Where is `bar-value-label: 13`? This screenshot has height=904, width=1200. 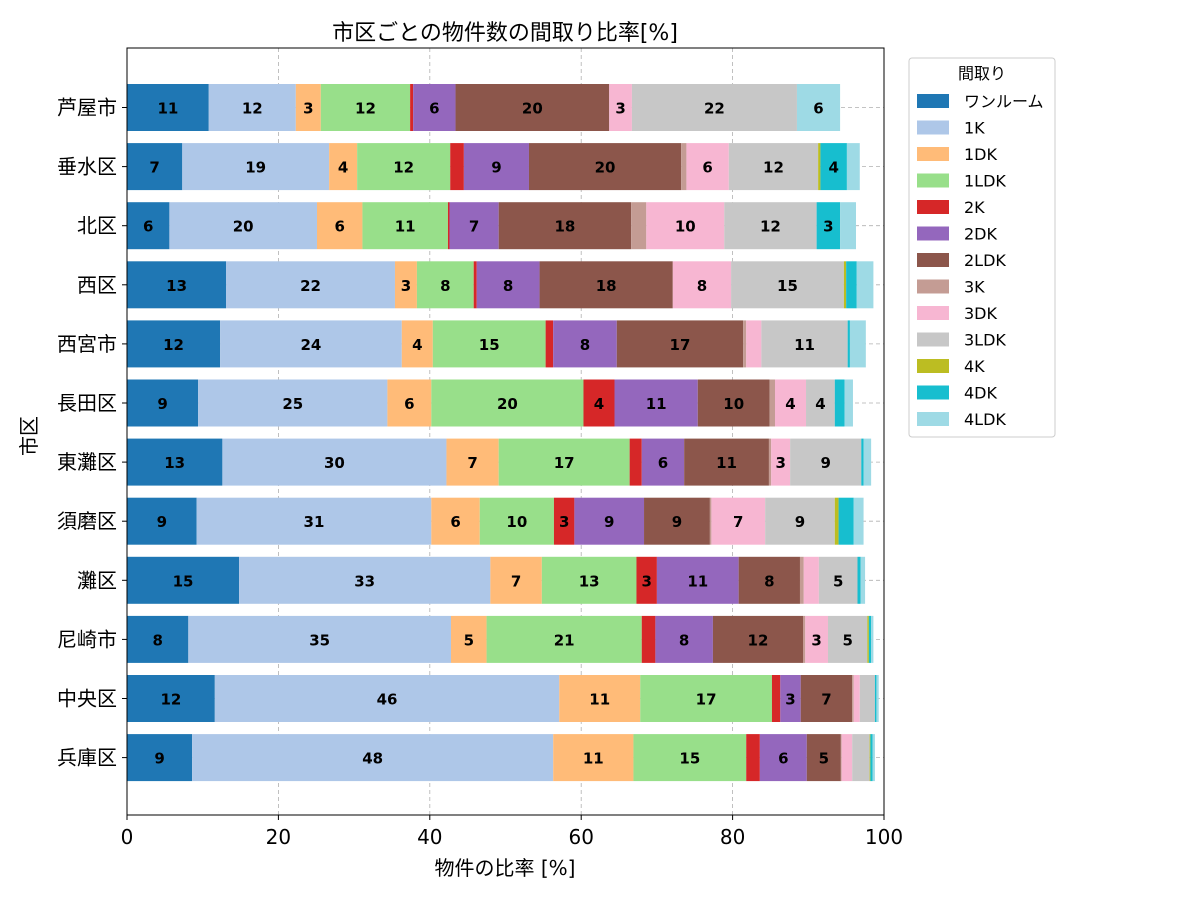
bar-value-label: 13 is located at coordinates (176, 286).